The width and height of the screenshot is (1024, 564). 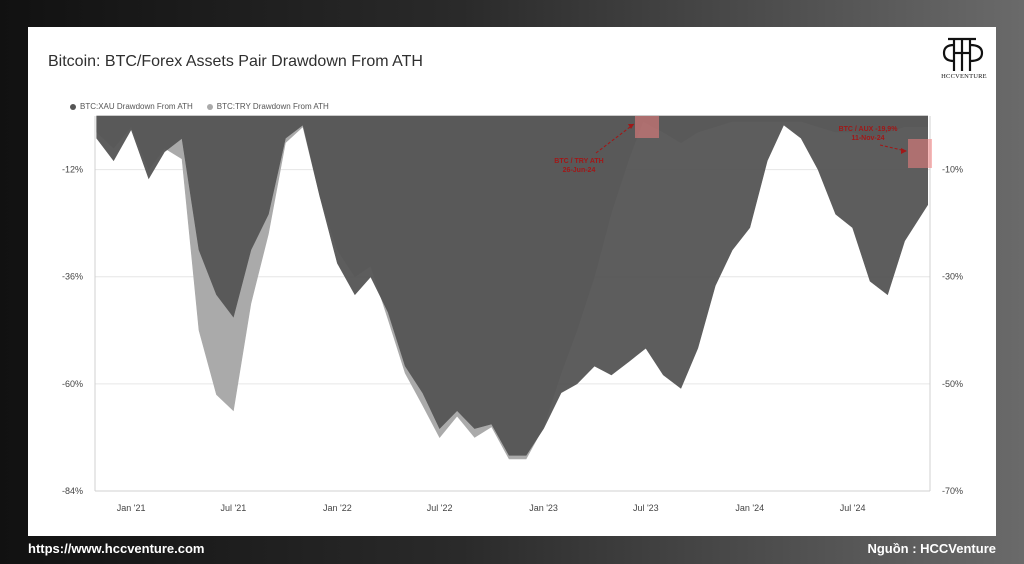 I want to click on annotation-label-aux: 11-Nov-24, so click(x=867, y=138).